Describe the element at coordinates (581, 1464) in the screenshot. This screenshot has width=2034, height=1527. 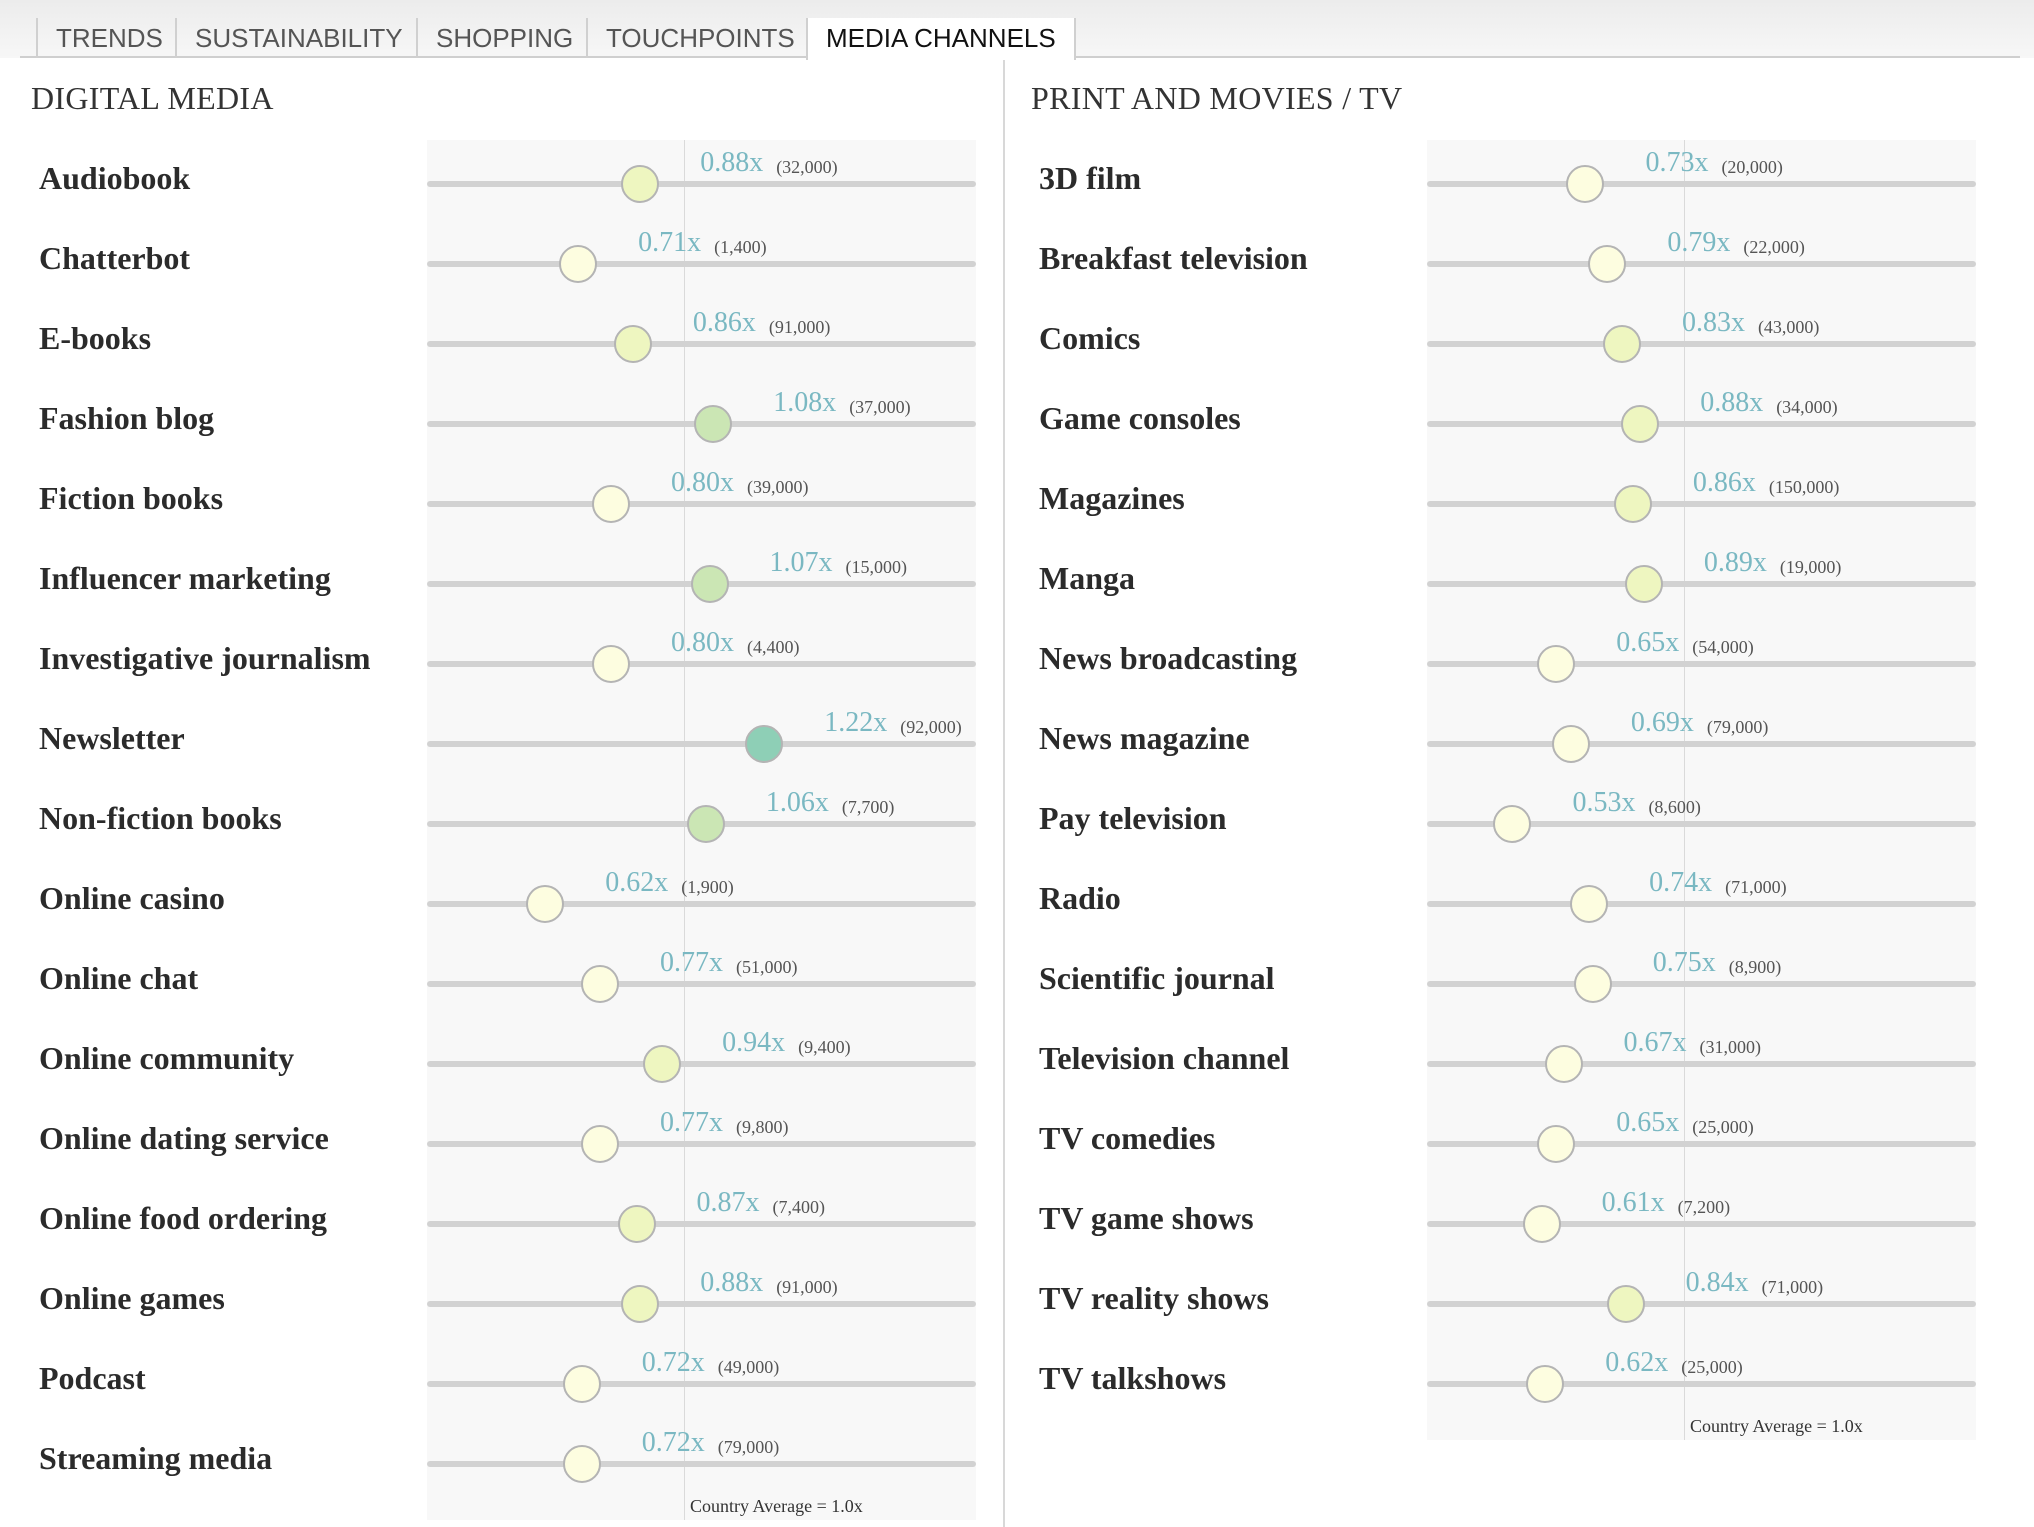
I see `index-marker-streaming-media` at that location.